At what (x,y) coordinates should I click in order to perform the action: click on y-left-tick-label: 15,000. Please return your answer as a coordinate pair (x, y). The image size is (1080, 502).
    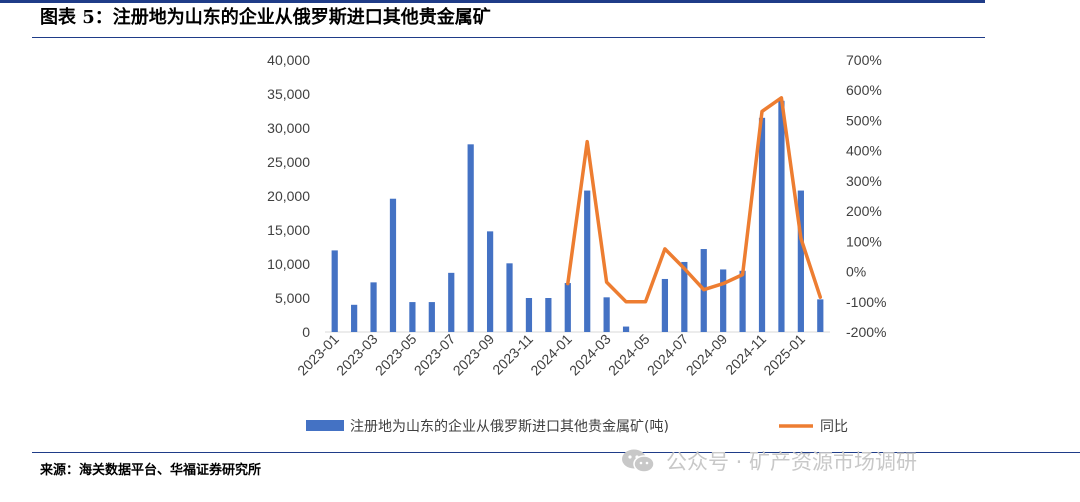
    Looking at the image, I should click on (288, 230).